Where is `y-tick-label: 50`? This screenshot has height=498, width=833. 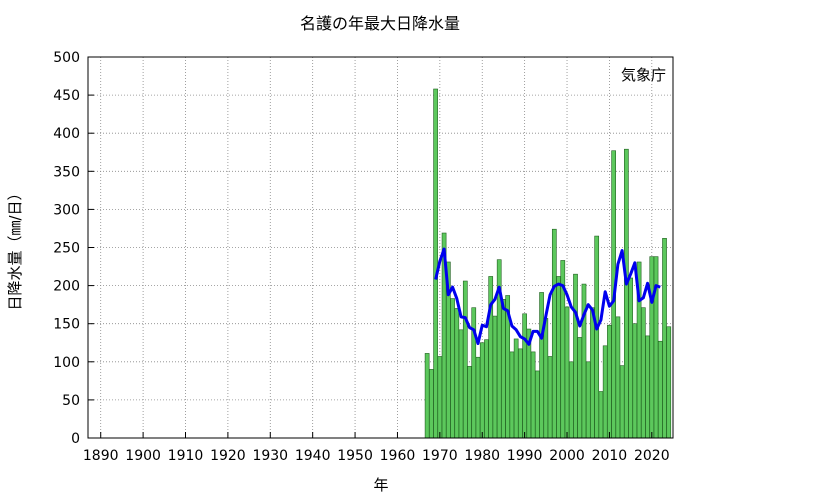
y-tick-label: 50 is located at coordinates (71, 401).